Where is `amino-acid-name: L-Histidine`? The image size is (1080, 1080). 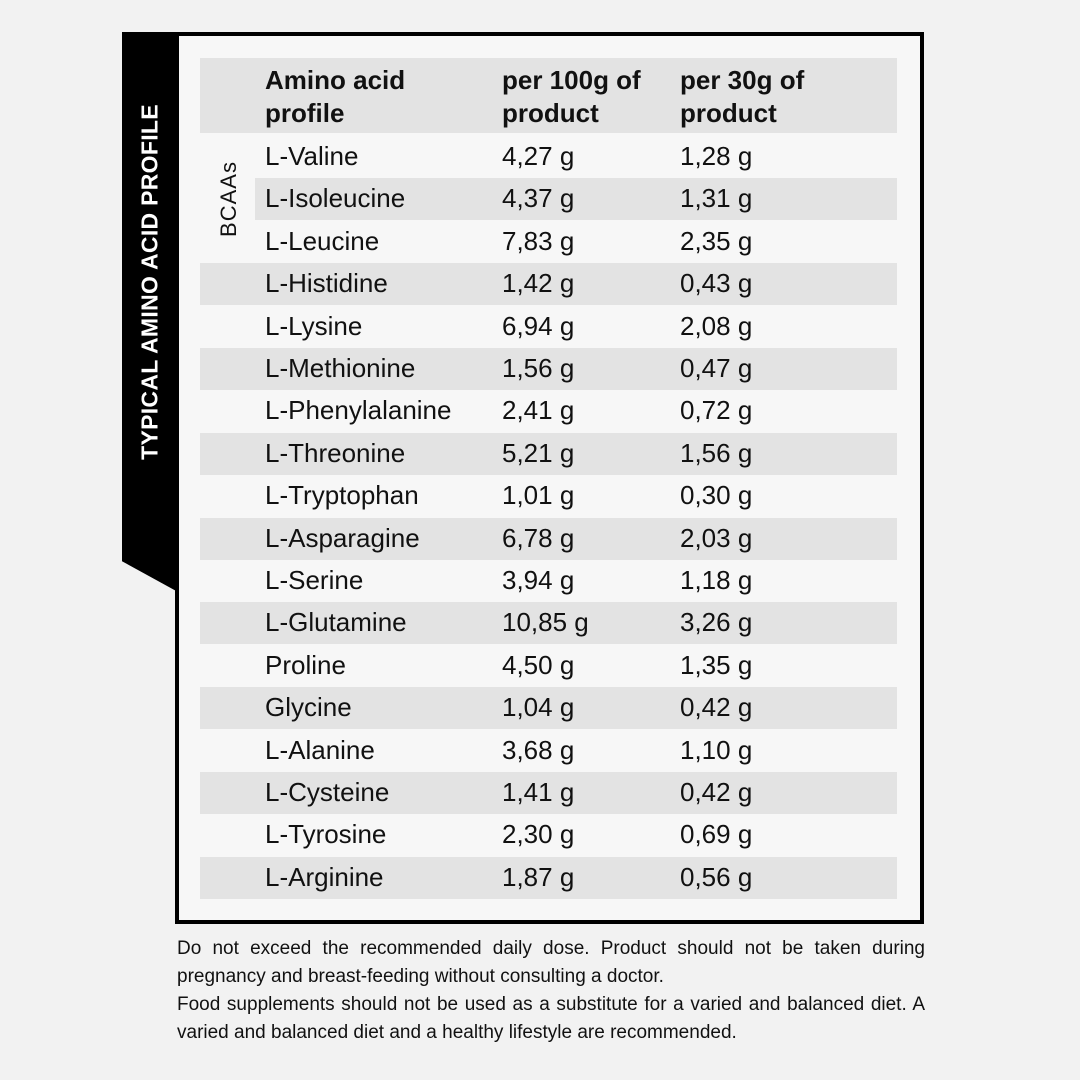
amino-acid-name: L-Histidine is located at coordinates (326, 283).